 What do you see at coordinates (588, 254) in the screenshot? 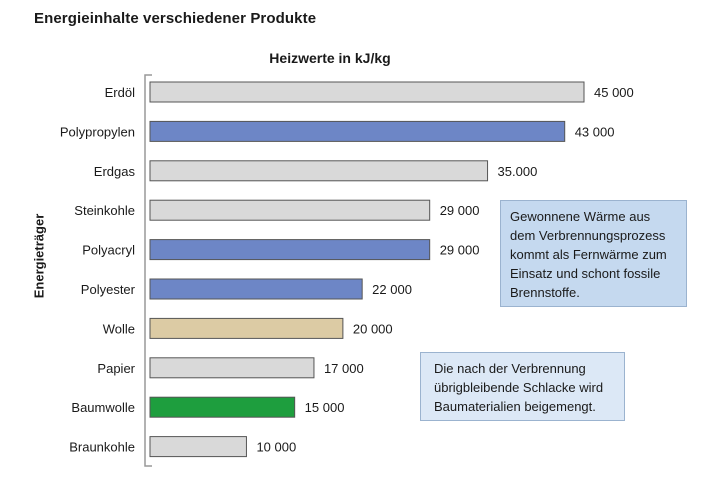
I see `note-line: kommt als Fernwärme zum` at bounding box center [588, 254].